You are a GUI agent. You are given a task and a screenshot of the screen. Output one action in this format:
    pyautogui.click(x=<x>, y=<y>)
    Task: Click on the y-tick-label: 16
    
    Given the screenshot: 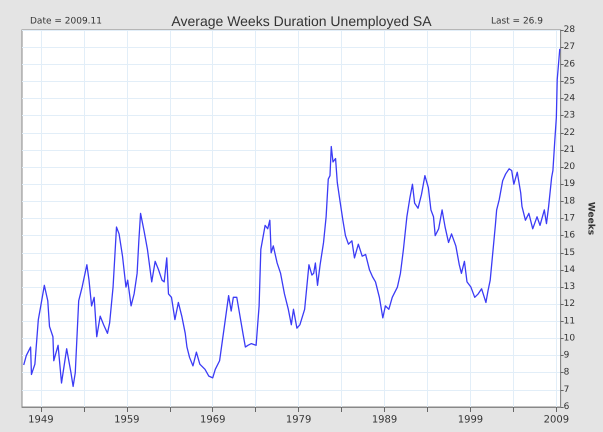 What is the action you would take?
    pyautogui.click(x=570, y=235)
    